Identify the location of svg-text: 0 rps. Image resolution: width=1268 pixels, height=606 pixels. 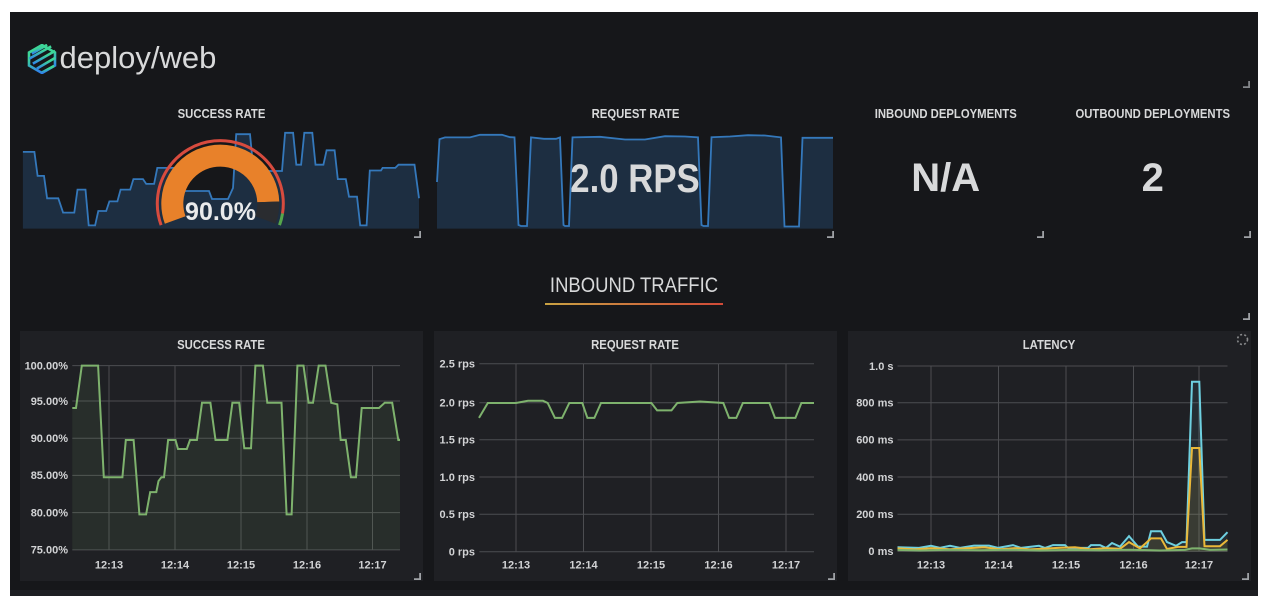
(462, 552).